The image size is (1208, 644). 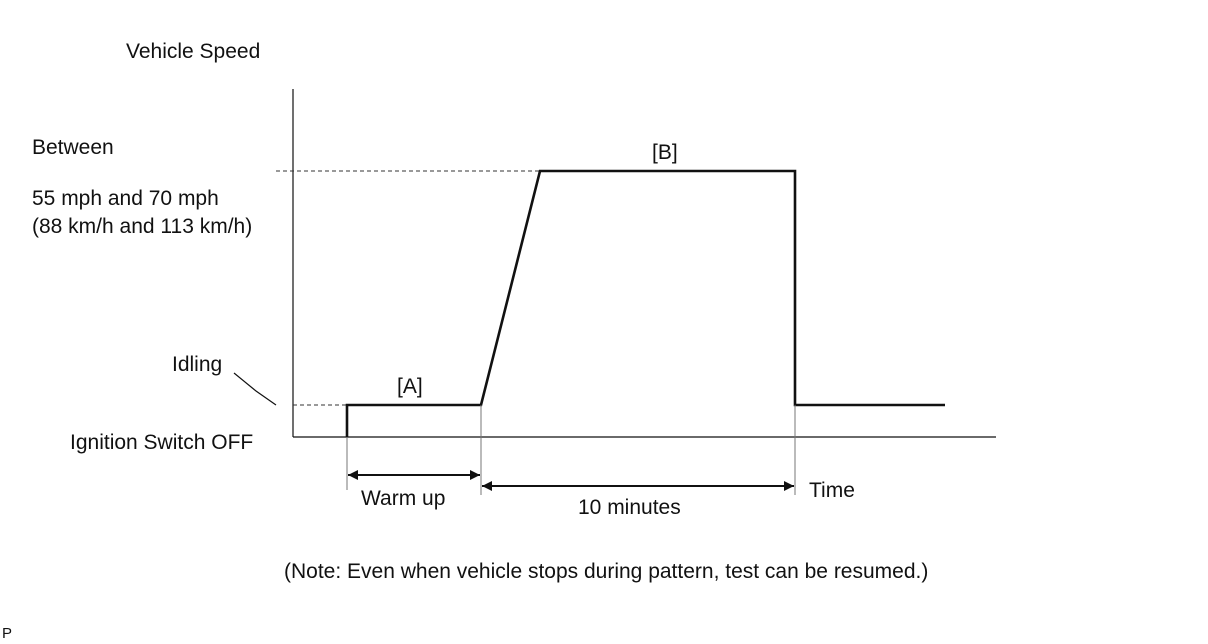 I want to click on idling-label: Idling, so click(x=197, y=364).